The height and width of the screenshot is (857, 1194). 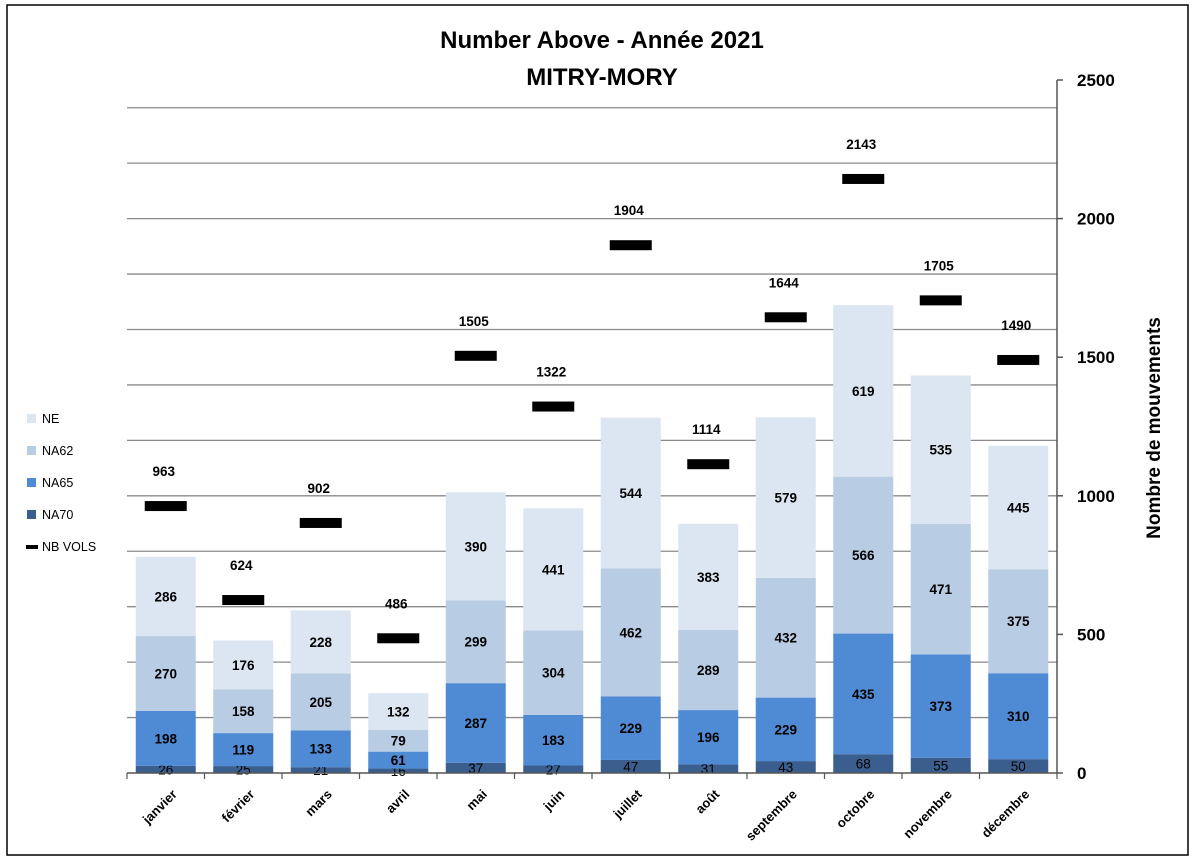 I want to click on y-tick-label: 500, so click(x=1091, y=634).